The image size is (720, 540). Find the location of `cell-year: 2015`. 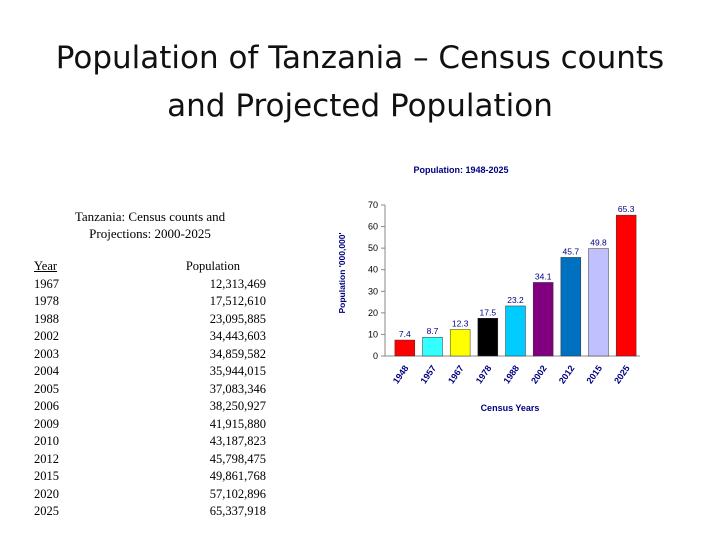

cell-year: 2015 is located at coordinates (46, 476).